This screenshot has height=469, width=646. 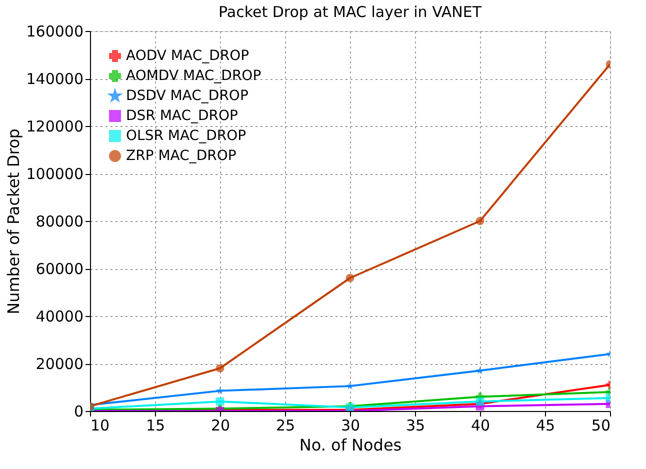 I want to click on y-tick-label: 20000, so click(x=60, y=364).